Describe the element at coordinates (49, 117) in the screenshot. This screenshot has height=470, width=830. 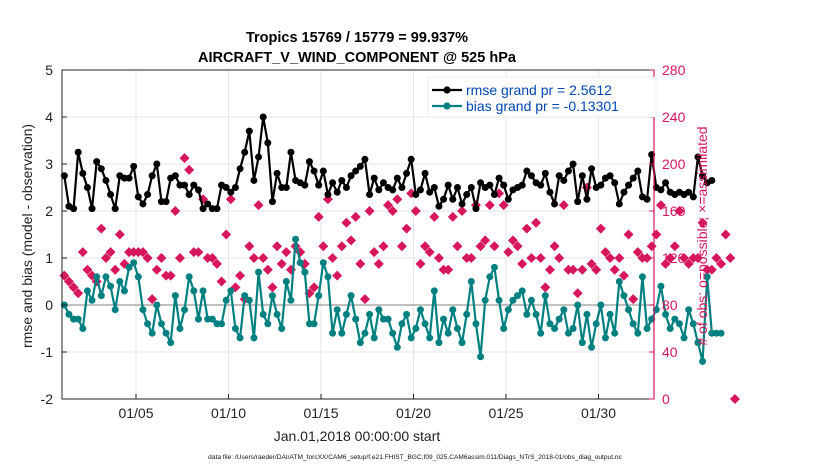
I see `y-left-tick-label: 4` at that location.